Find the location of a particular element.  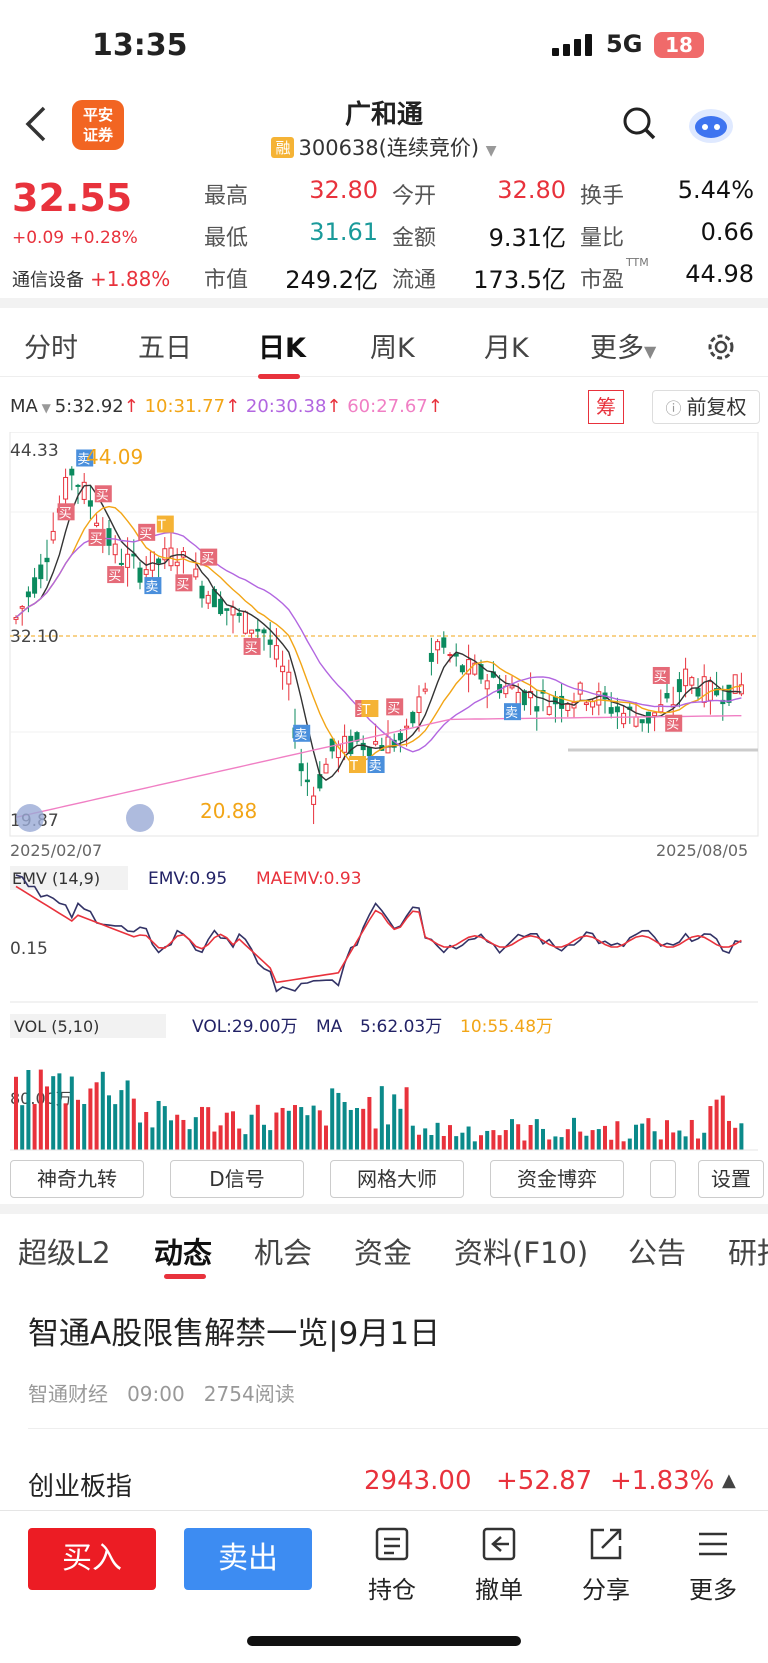

quote-label: 量比 is located at coordinates (602, 238).